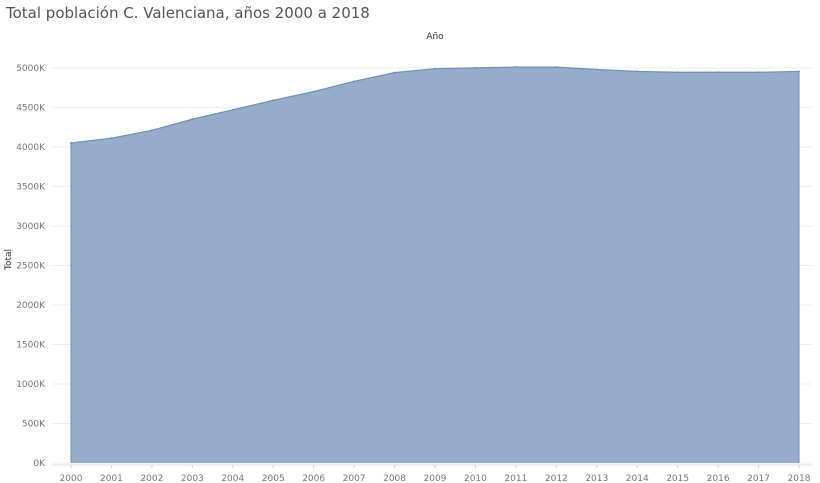 The width and height of the screenshot is (820, 483). I want to click on x-tick-label: 2007, so click(354, 478).